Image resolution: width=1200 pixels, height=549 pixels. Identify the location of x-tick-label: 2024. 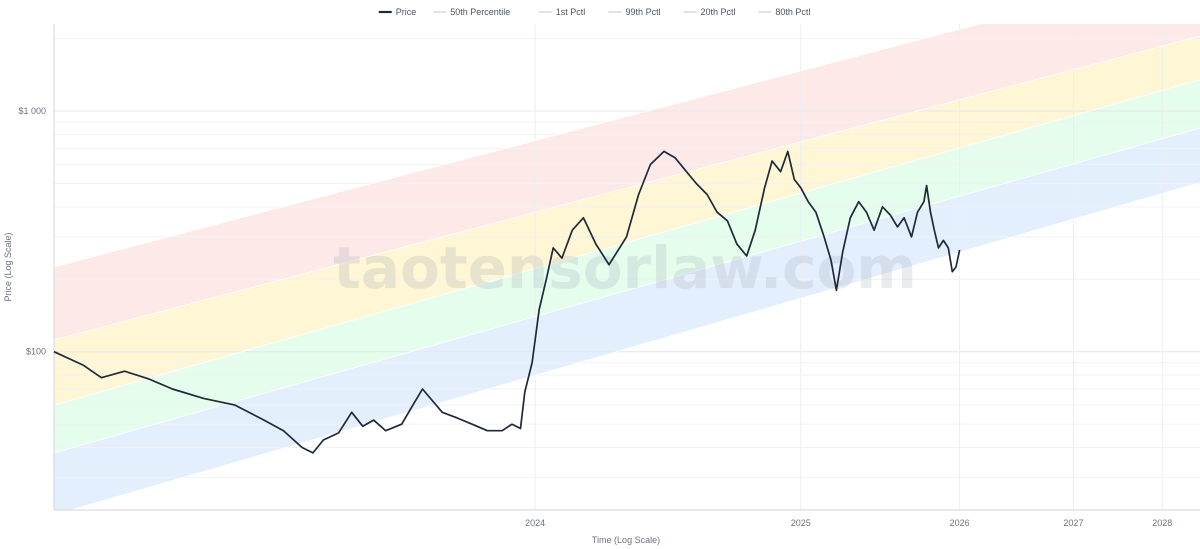
(535, 523).